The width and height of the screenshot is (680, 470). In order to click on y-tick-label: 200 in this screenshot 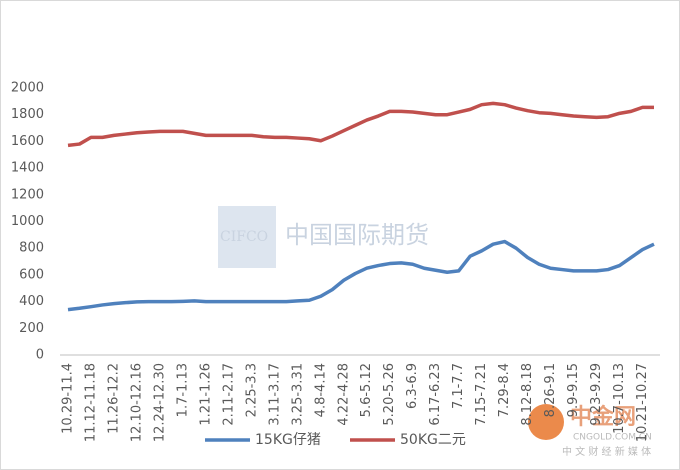, I will do `click(31, 328)`.